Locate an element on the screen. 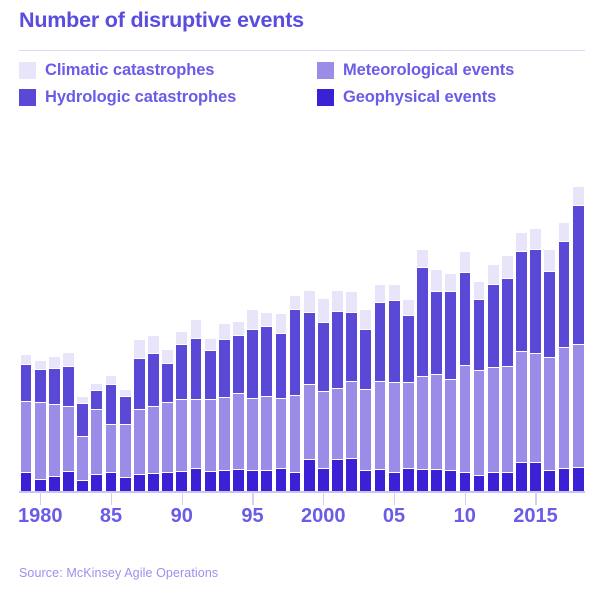 The width and height of the screenshot is (604, 594). legend-item-geophysical: Geophysical events is located at coordinates (406, 97).